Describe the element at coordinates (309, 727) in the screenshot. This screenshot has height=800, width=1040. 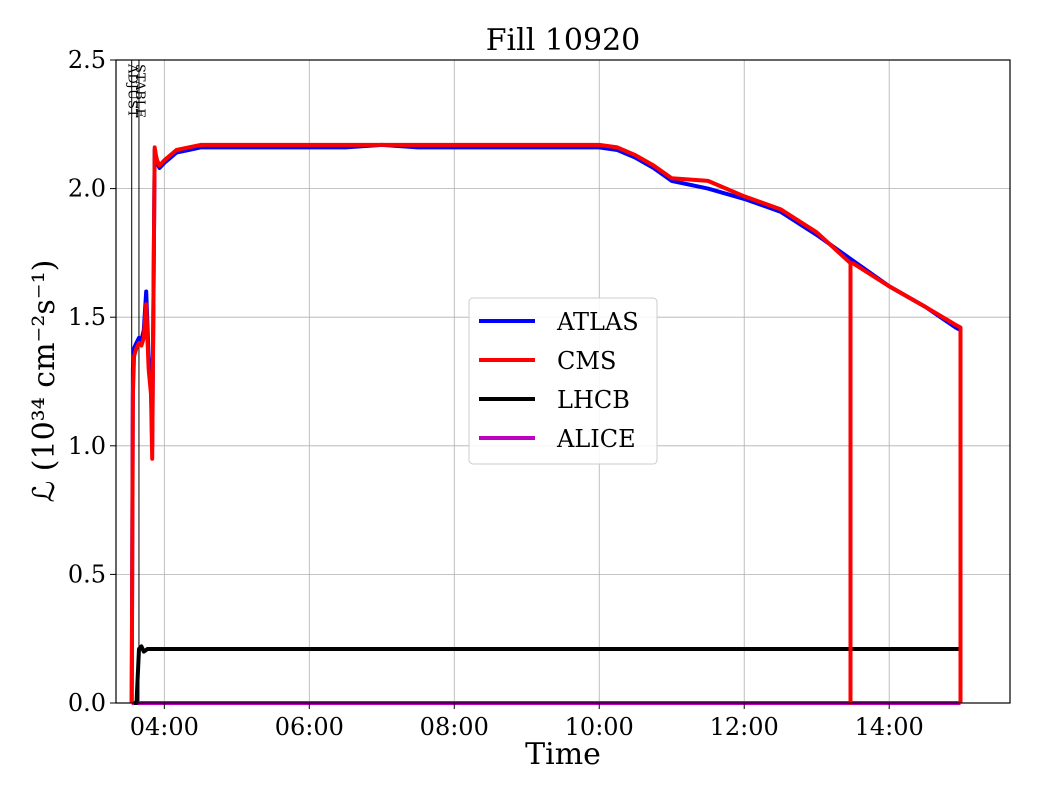
I see `x-tick-label: 06:00` at that location.